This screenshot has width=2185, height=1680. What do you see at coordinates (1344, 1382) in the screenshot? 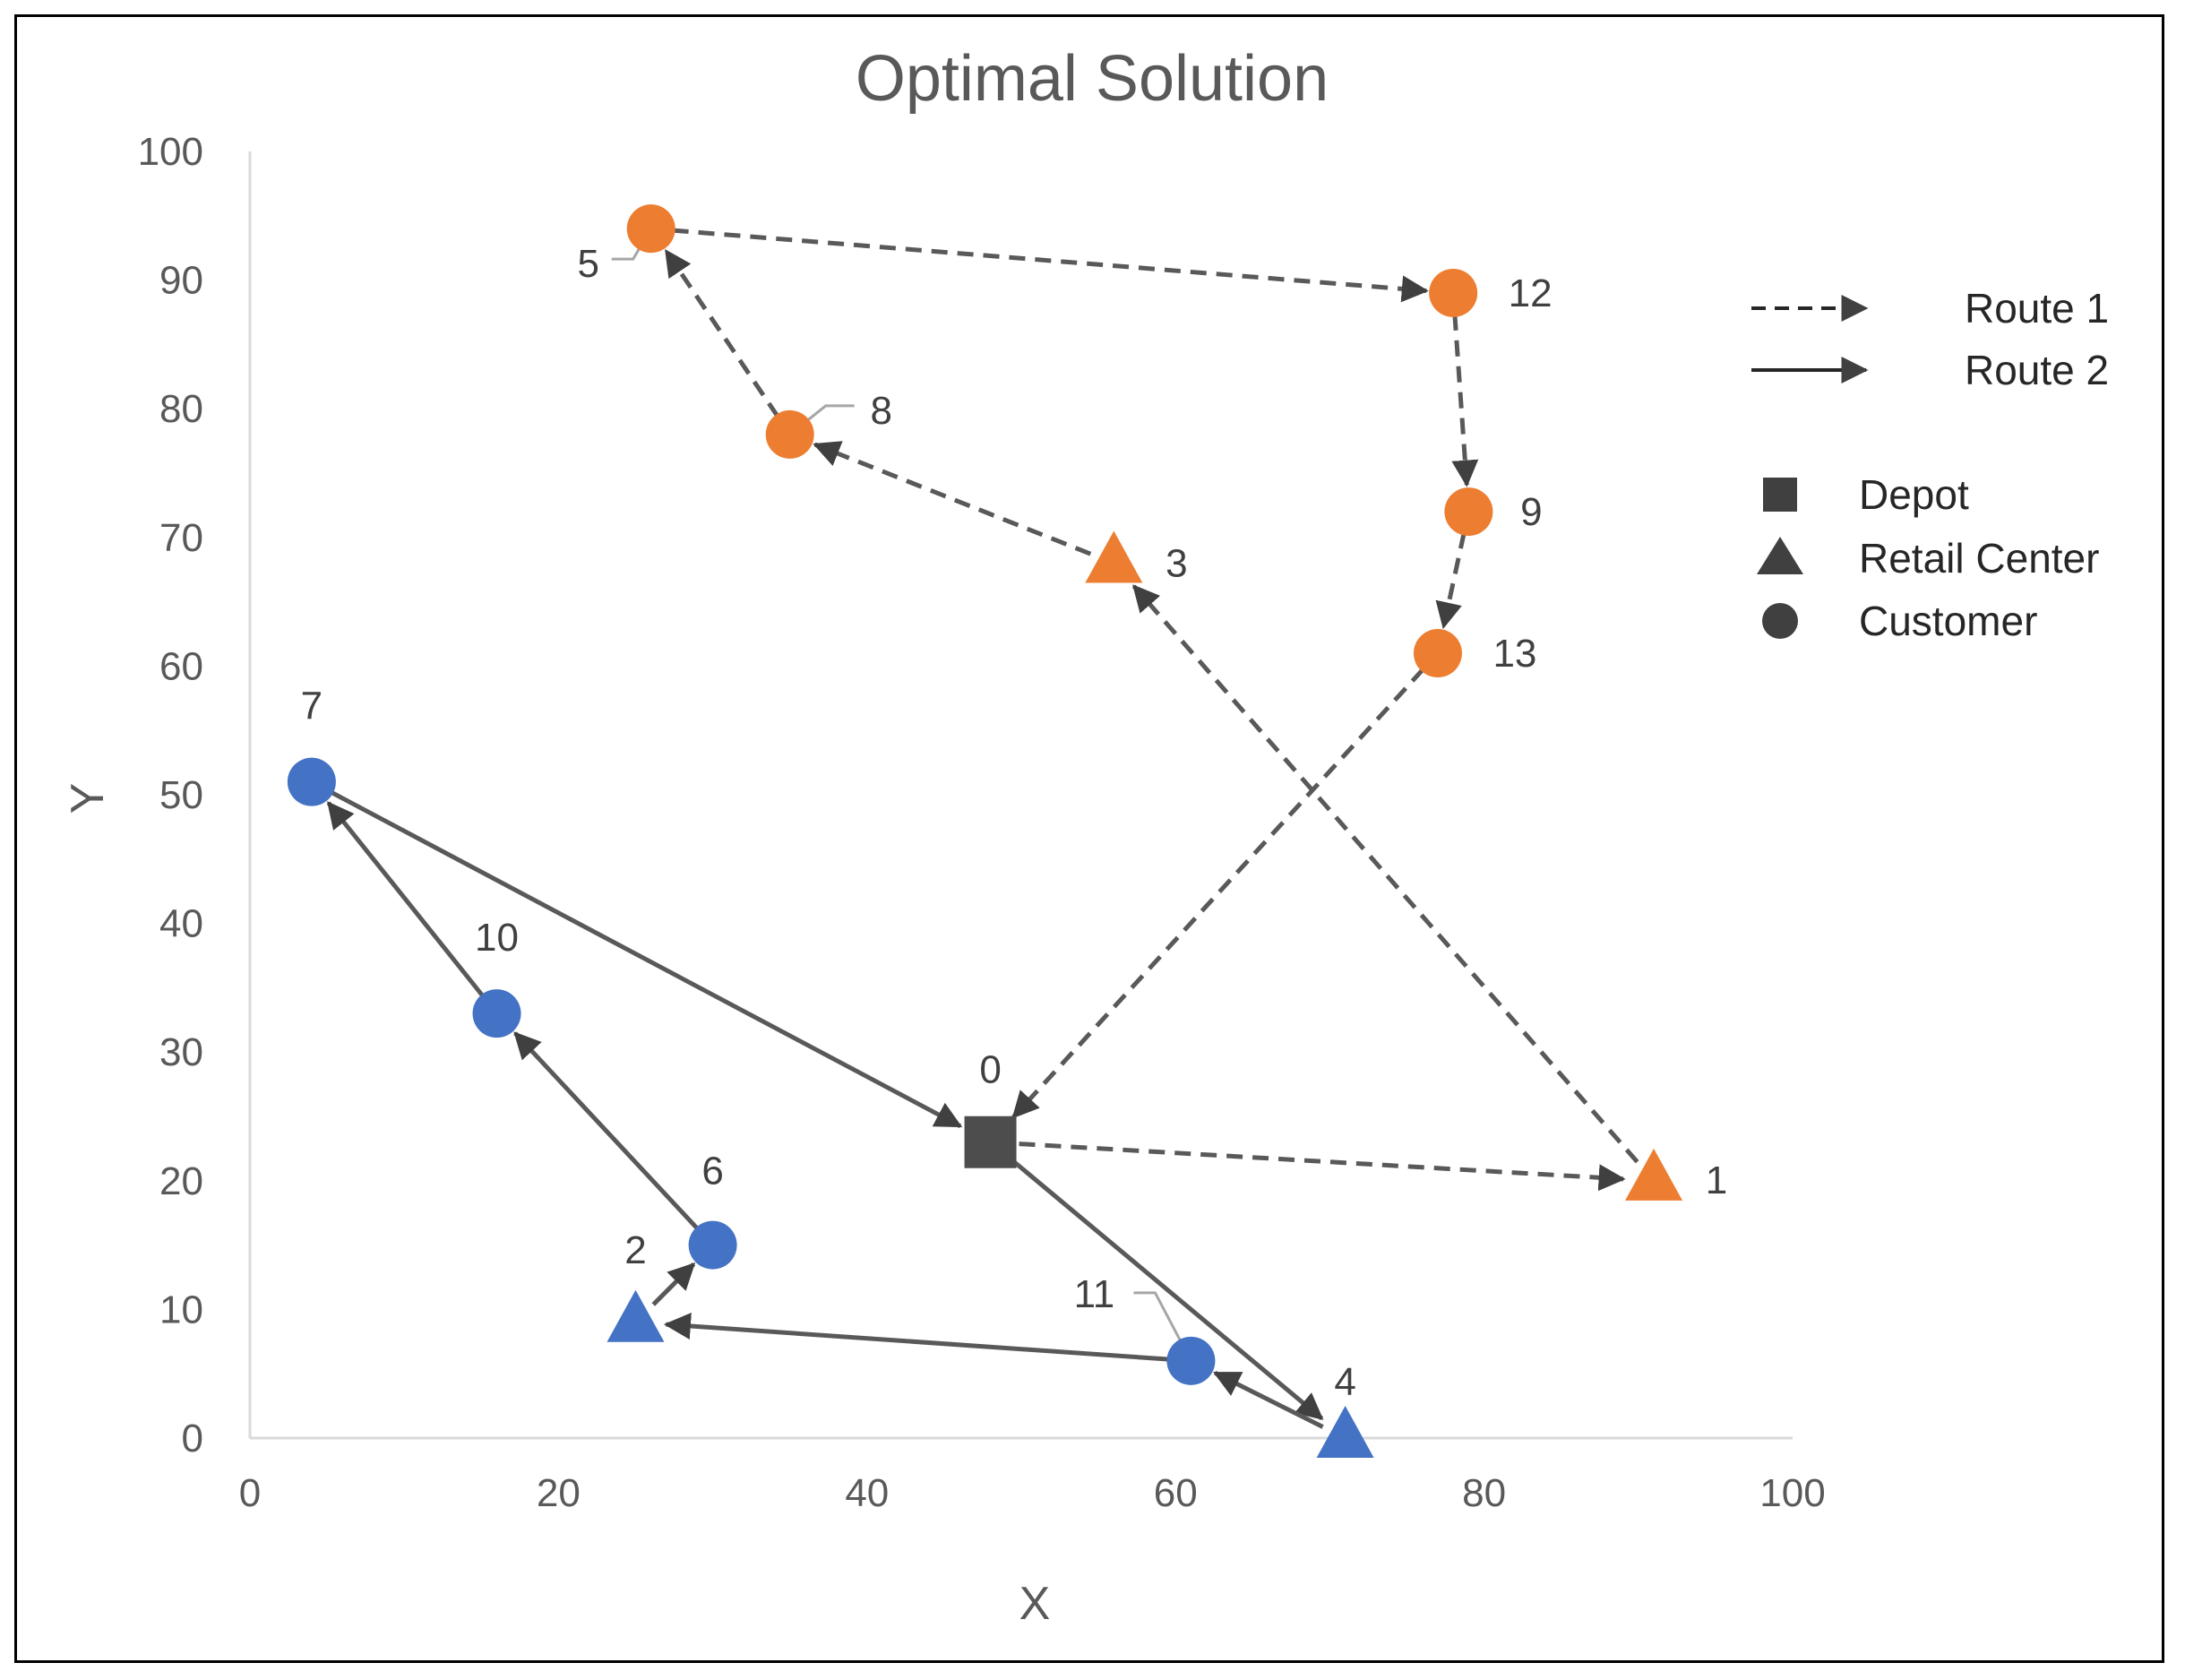
I see `node-4-label: 4` at bounding box center [1344, 1382].